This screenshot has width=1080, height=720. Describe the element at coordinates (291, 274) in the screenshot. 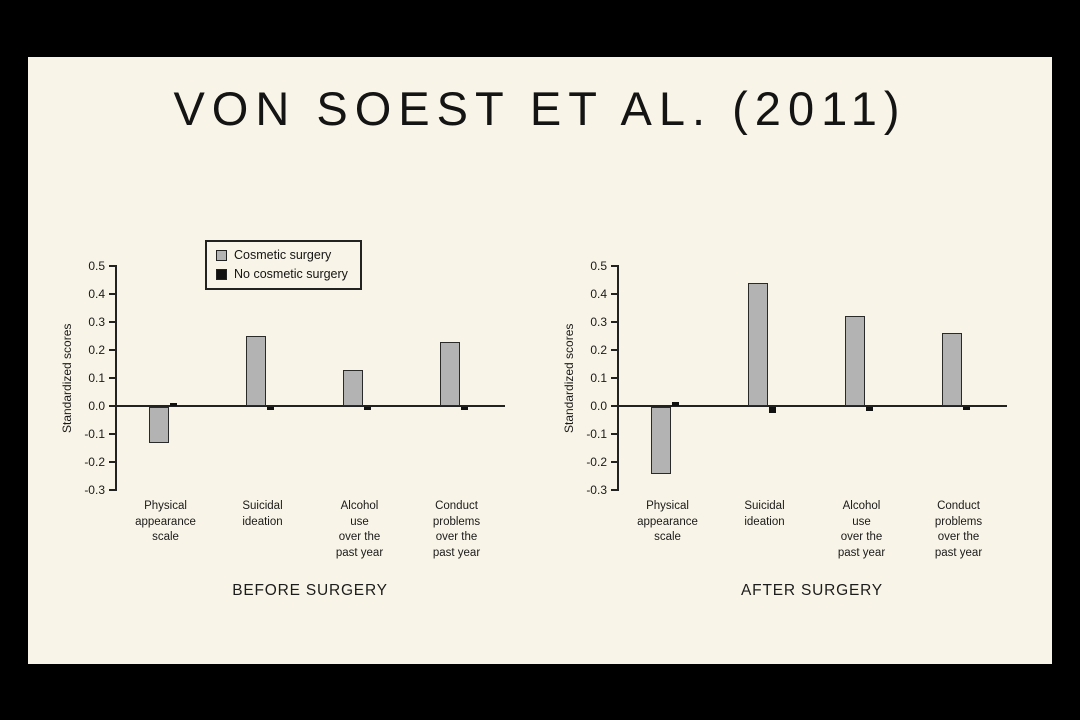

I see `legend-label-no-cosmetic-surgery: No cosmetic surgery` at that location.